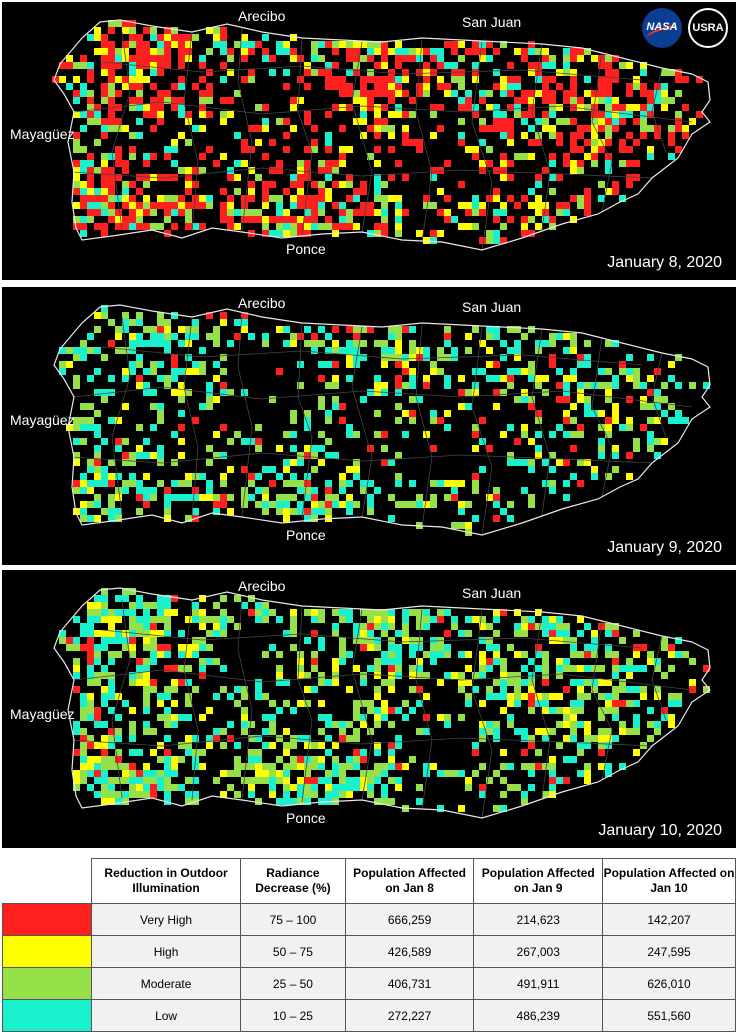  Describe the element at coordinates (409, 951) in the screenshot. I see `population-jan8: 426,589` at that location.